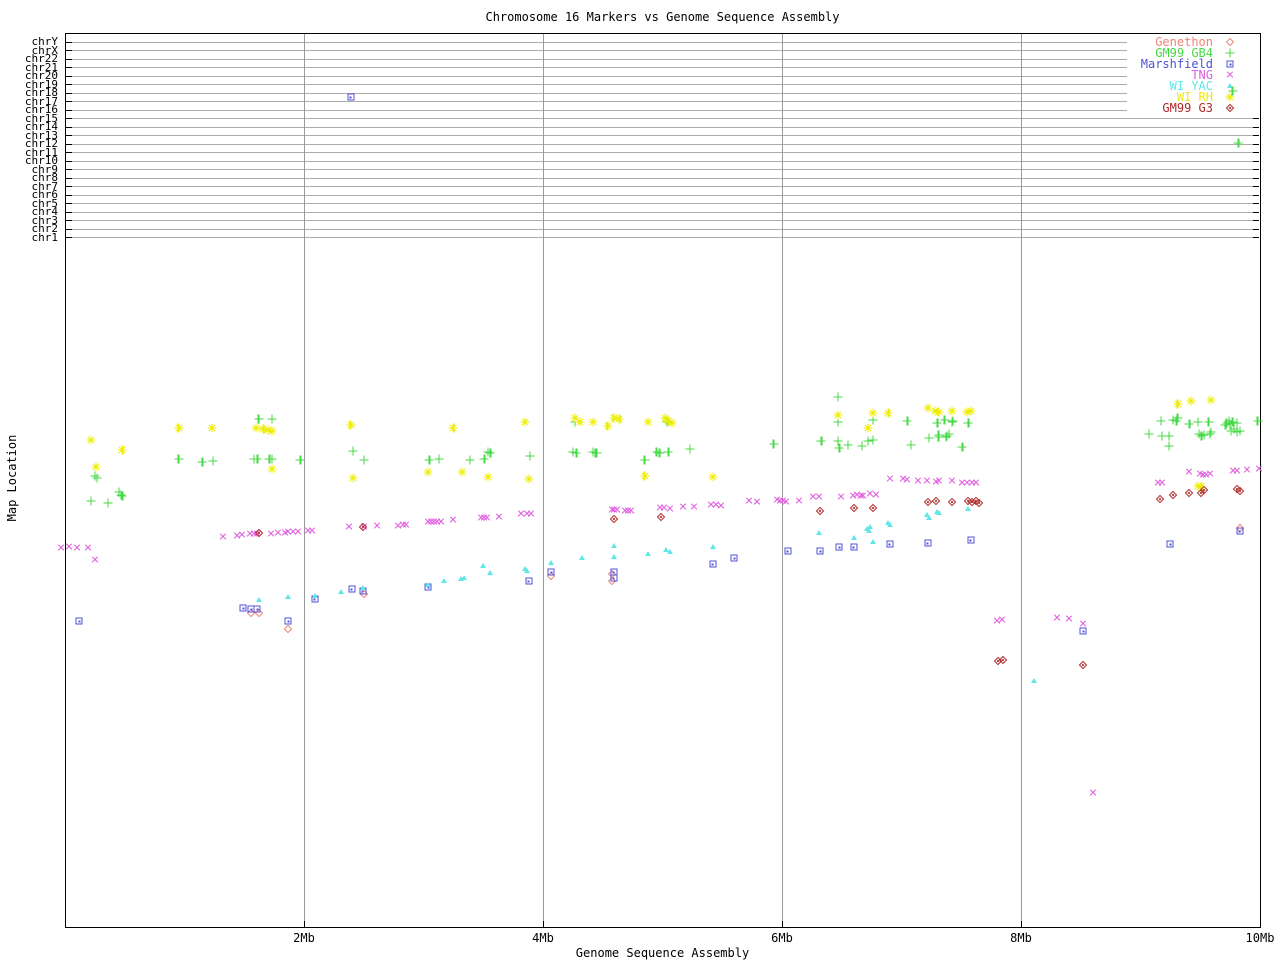 The image size is (1280, 960). What do you see at coordinates (543, 938) in the screenshot?
I see `x-tick-label-4Mb: 4Mb` at bounding box center [543, 938].